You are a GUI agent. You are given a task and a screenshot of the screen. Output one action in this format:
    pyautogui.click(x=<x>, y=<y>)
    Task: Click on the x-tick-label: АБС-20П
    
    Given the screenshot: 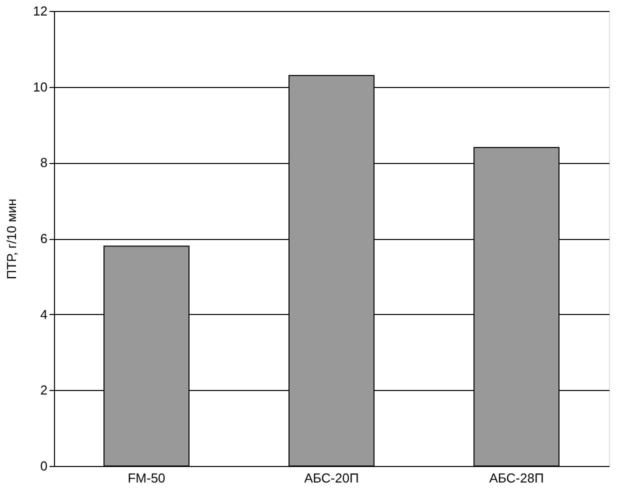 What is the action you would take?
    pyautogui.click(x=331, y=478)
    